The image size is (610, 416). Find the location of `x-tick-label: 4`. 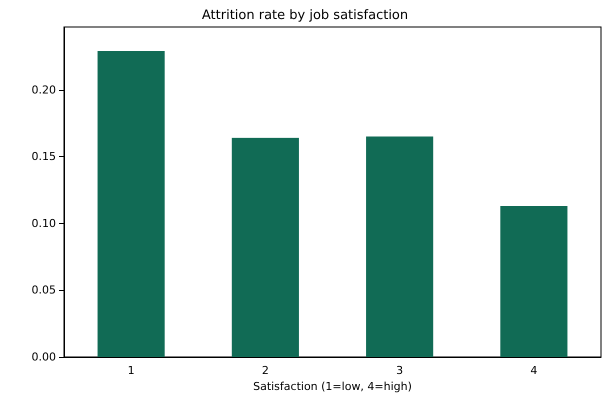

x-tick-label: 4 is located at coordinates (534, 370).